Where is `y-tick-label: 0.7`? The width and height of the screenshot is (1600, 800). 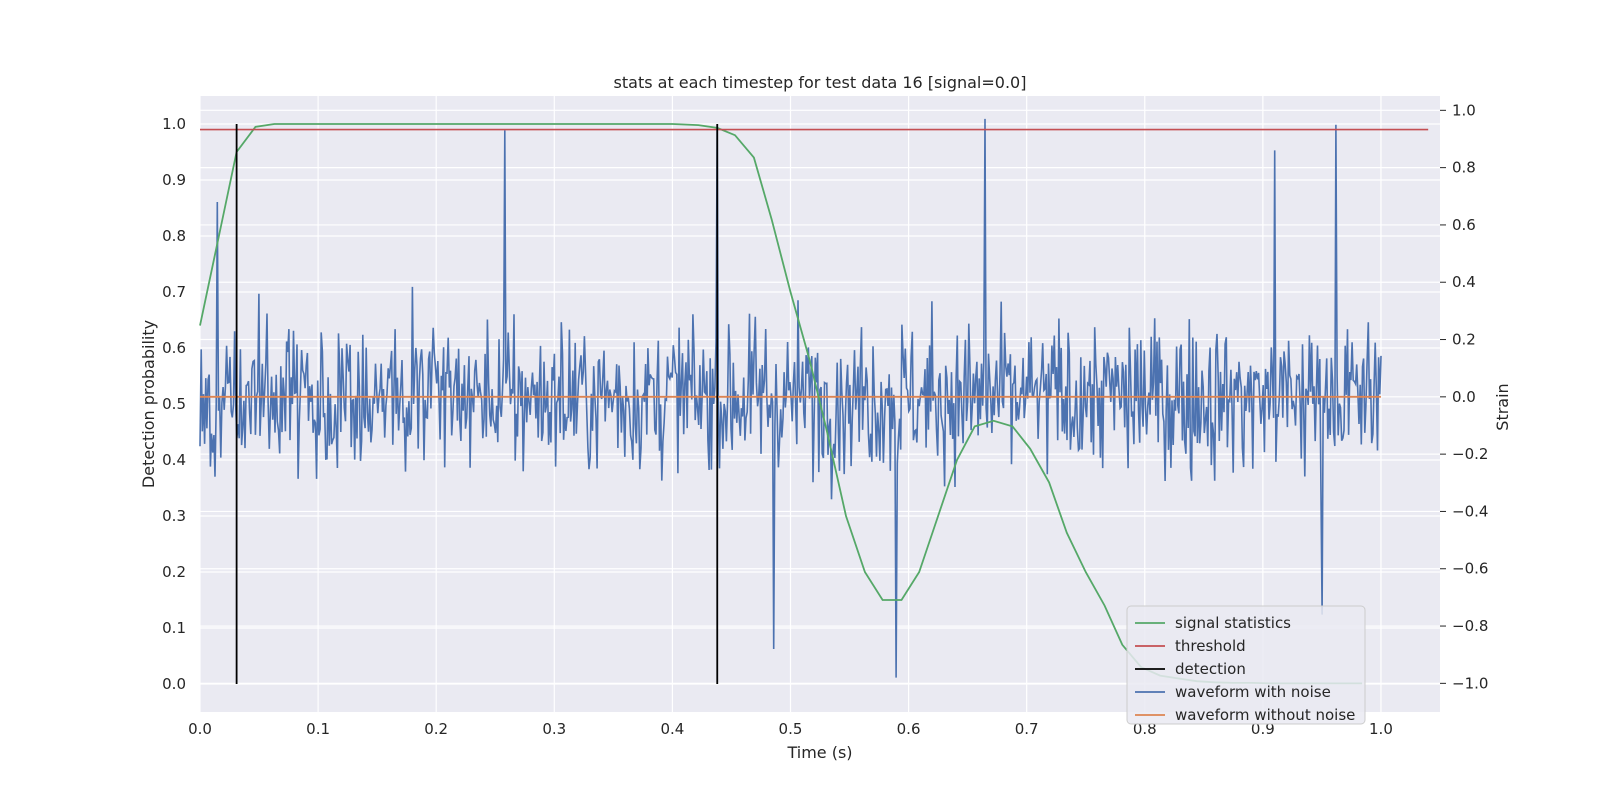
y-tick-label: 0.7 is located at coordinates (174, 292).